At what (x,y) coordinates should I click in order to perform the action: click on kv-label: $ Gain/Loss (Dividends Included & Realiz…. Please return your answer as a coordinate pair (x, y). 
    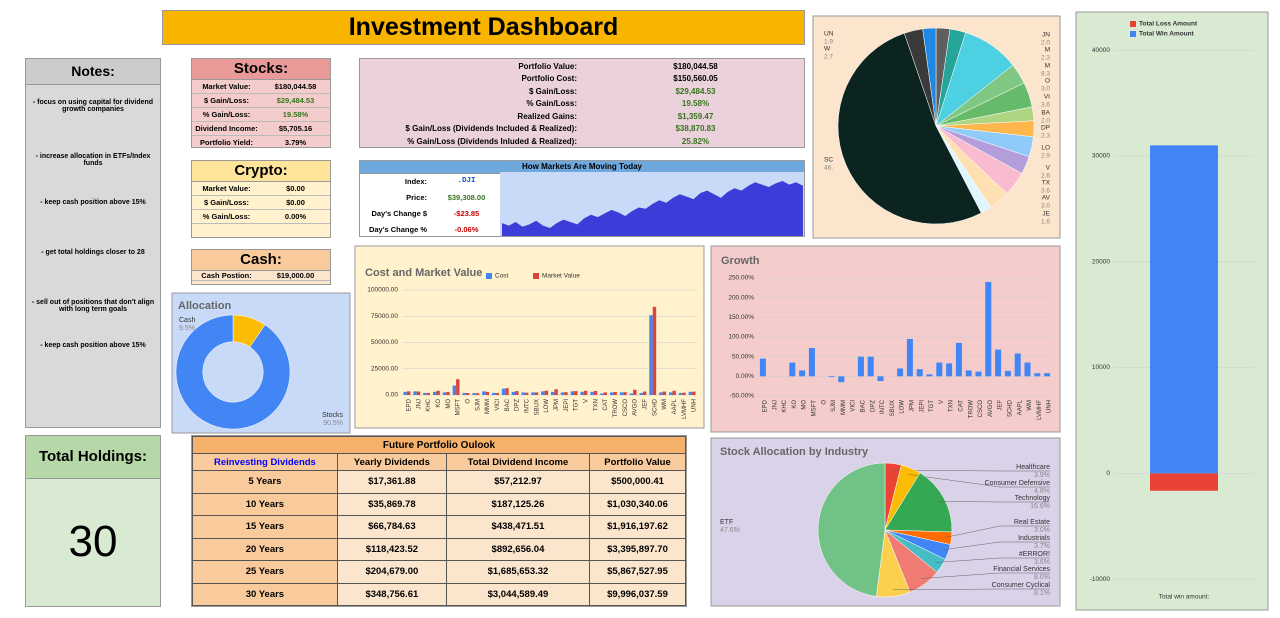
    Looking at the image, I should click on (491, 129).